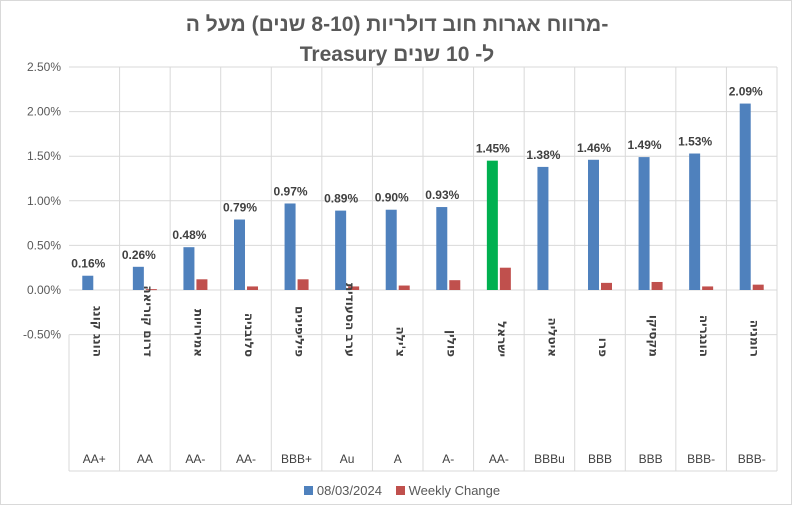 The width and height of the screenshot is (792, 506). Describe the element at coordinates (44, 245) in the screenshot. I see `y-tick-label: 0.50%` at that location.